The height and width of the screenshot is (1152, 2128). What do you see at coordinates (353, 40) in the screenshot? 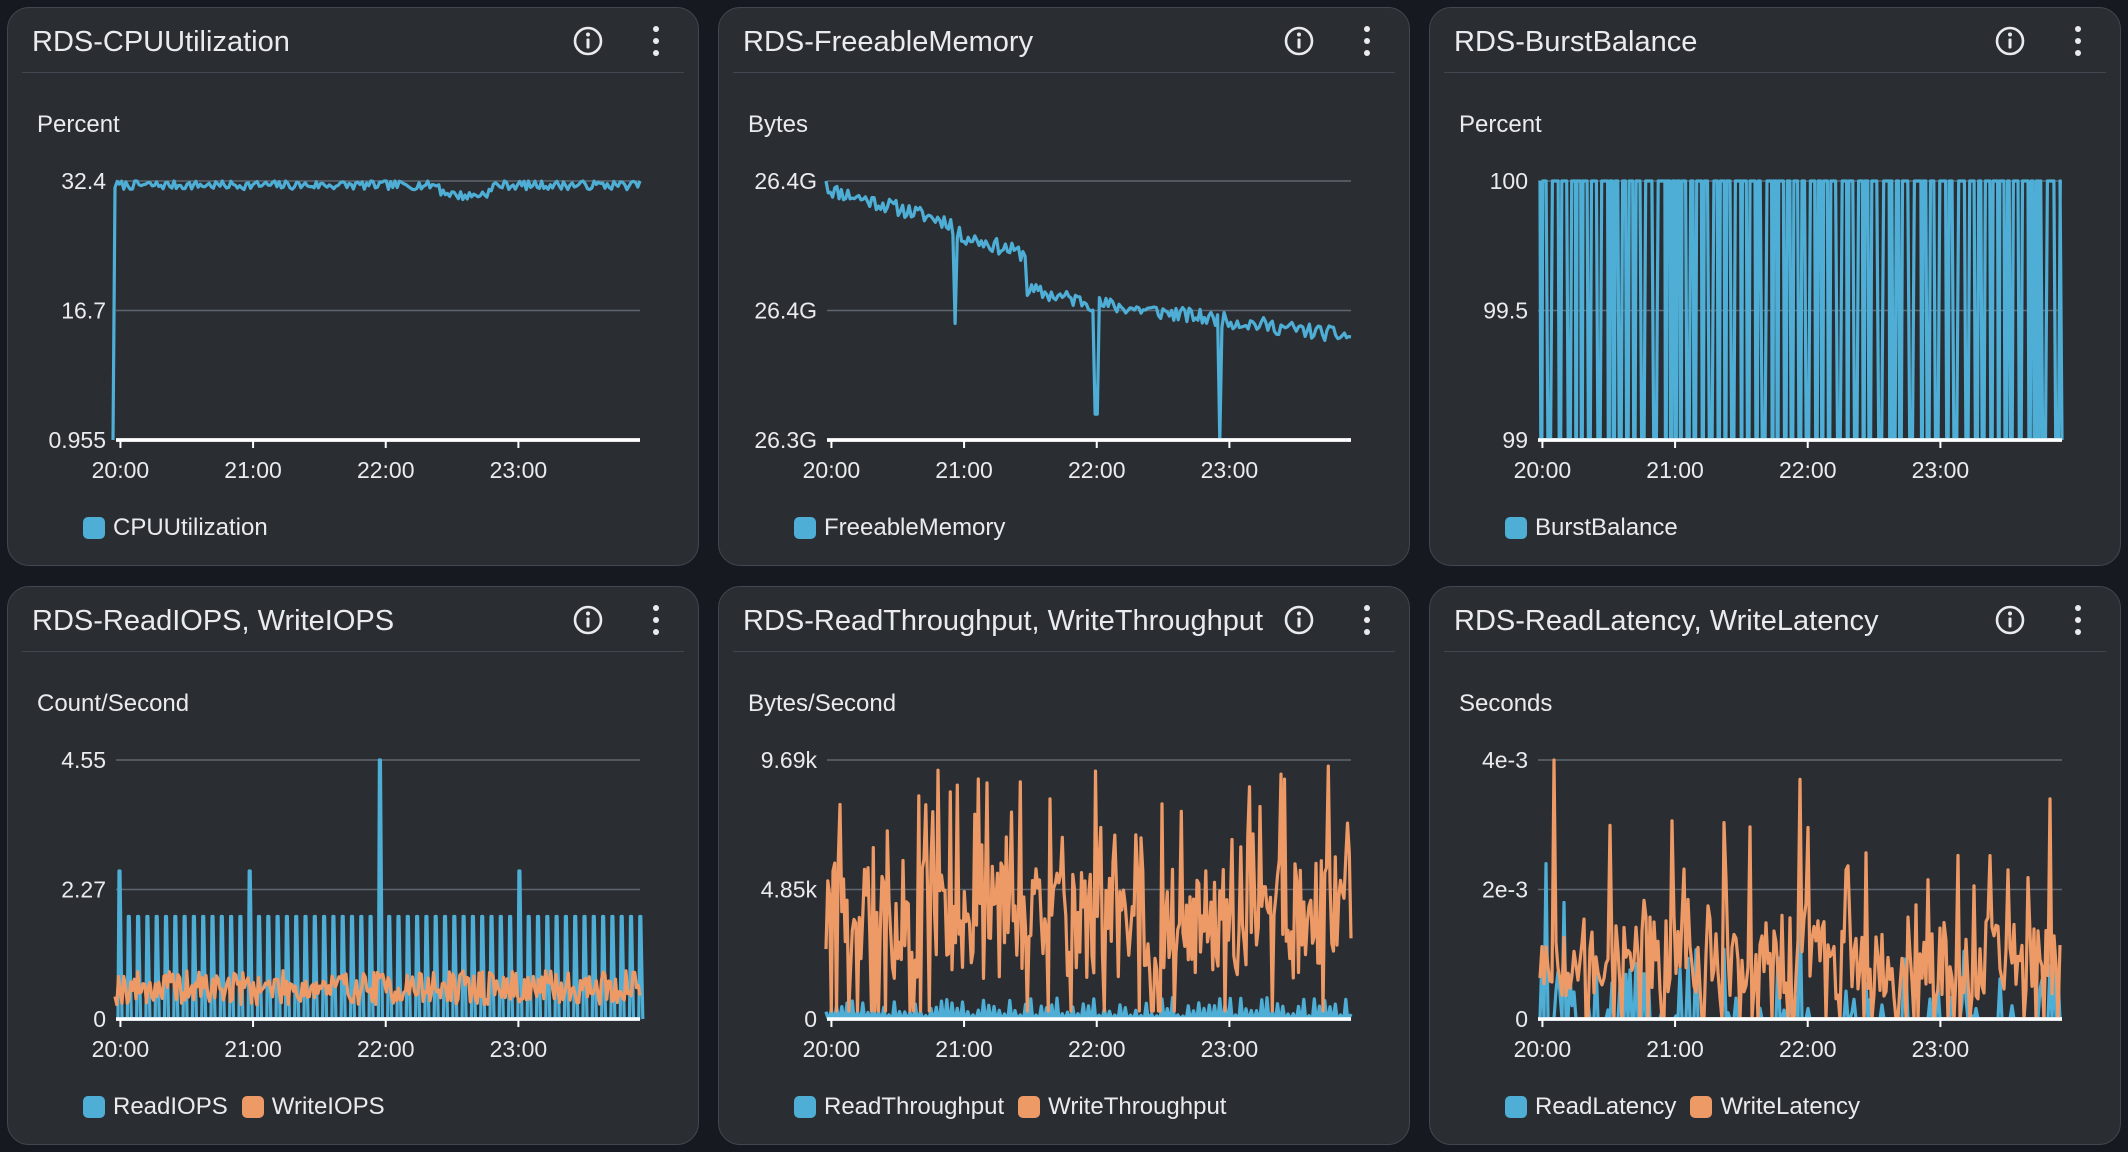
I see `widget-header: RDS-CPUUtilization` at bounding box center [353, 40].